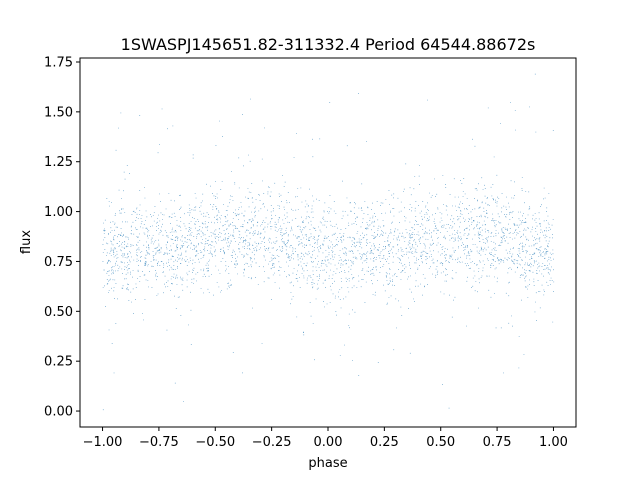  What do you see at coordinates (327, 463) in the screenshot?
I see `x-axis-label: phase` at bounding box center [327, 463].